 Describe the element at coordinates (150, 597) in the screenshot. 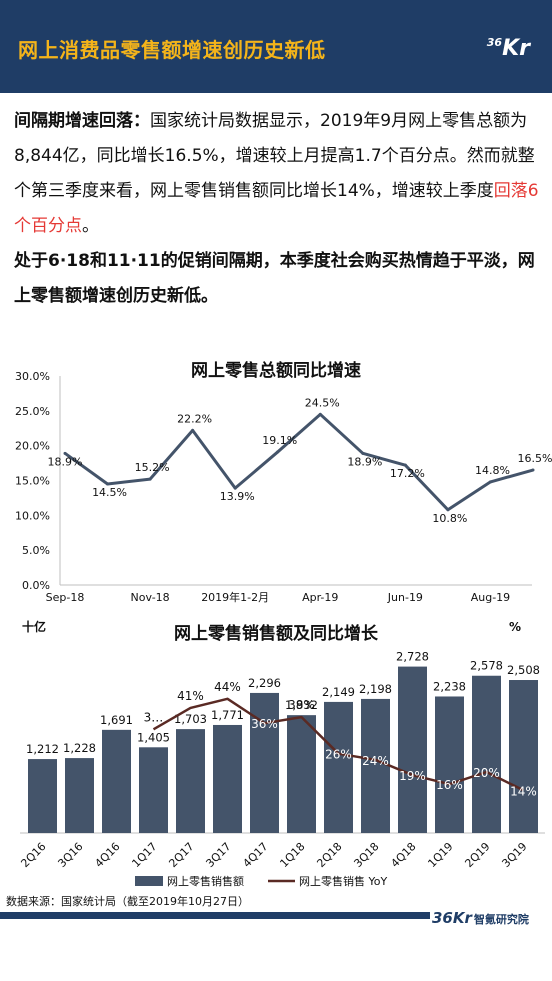

I see `x-tick-label: Nov-18` at that location.